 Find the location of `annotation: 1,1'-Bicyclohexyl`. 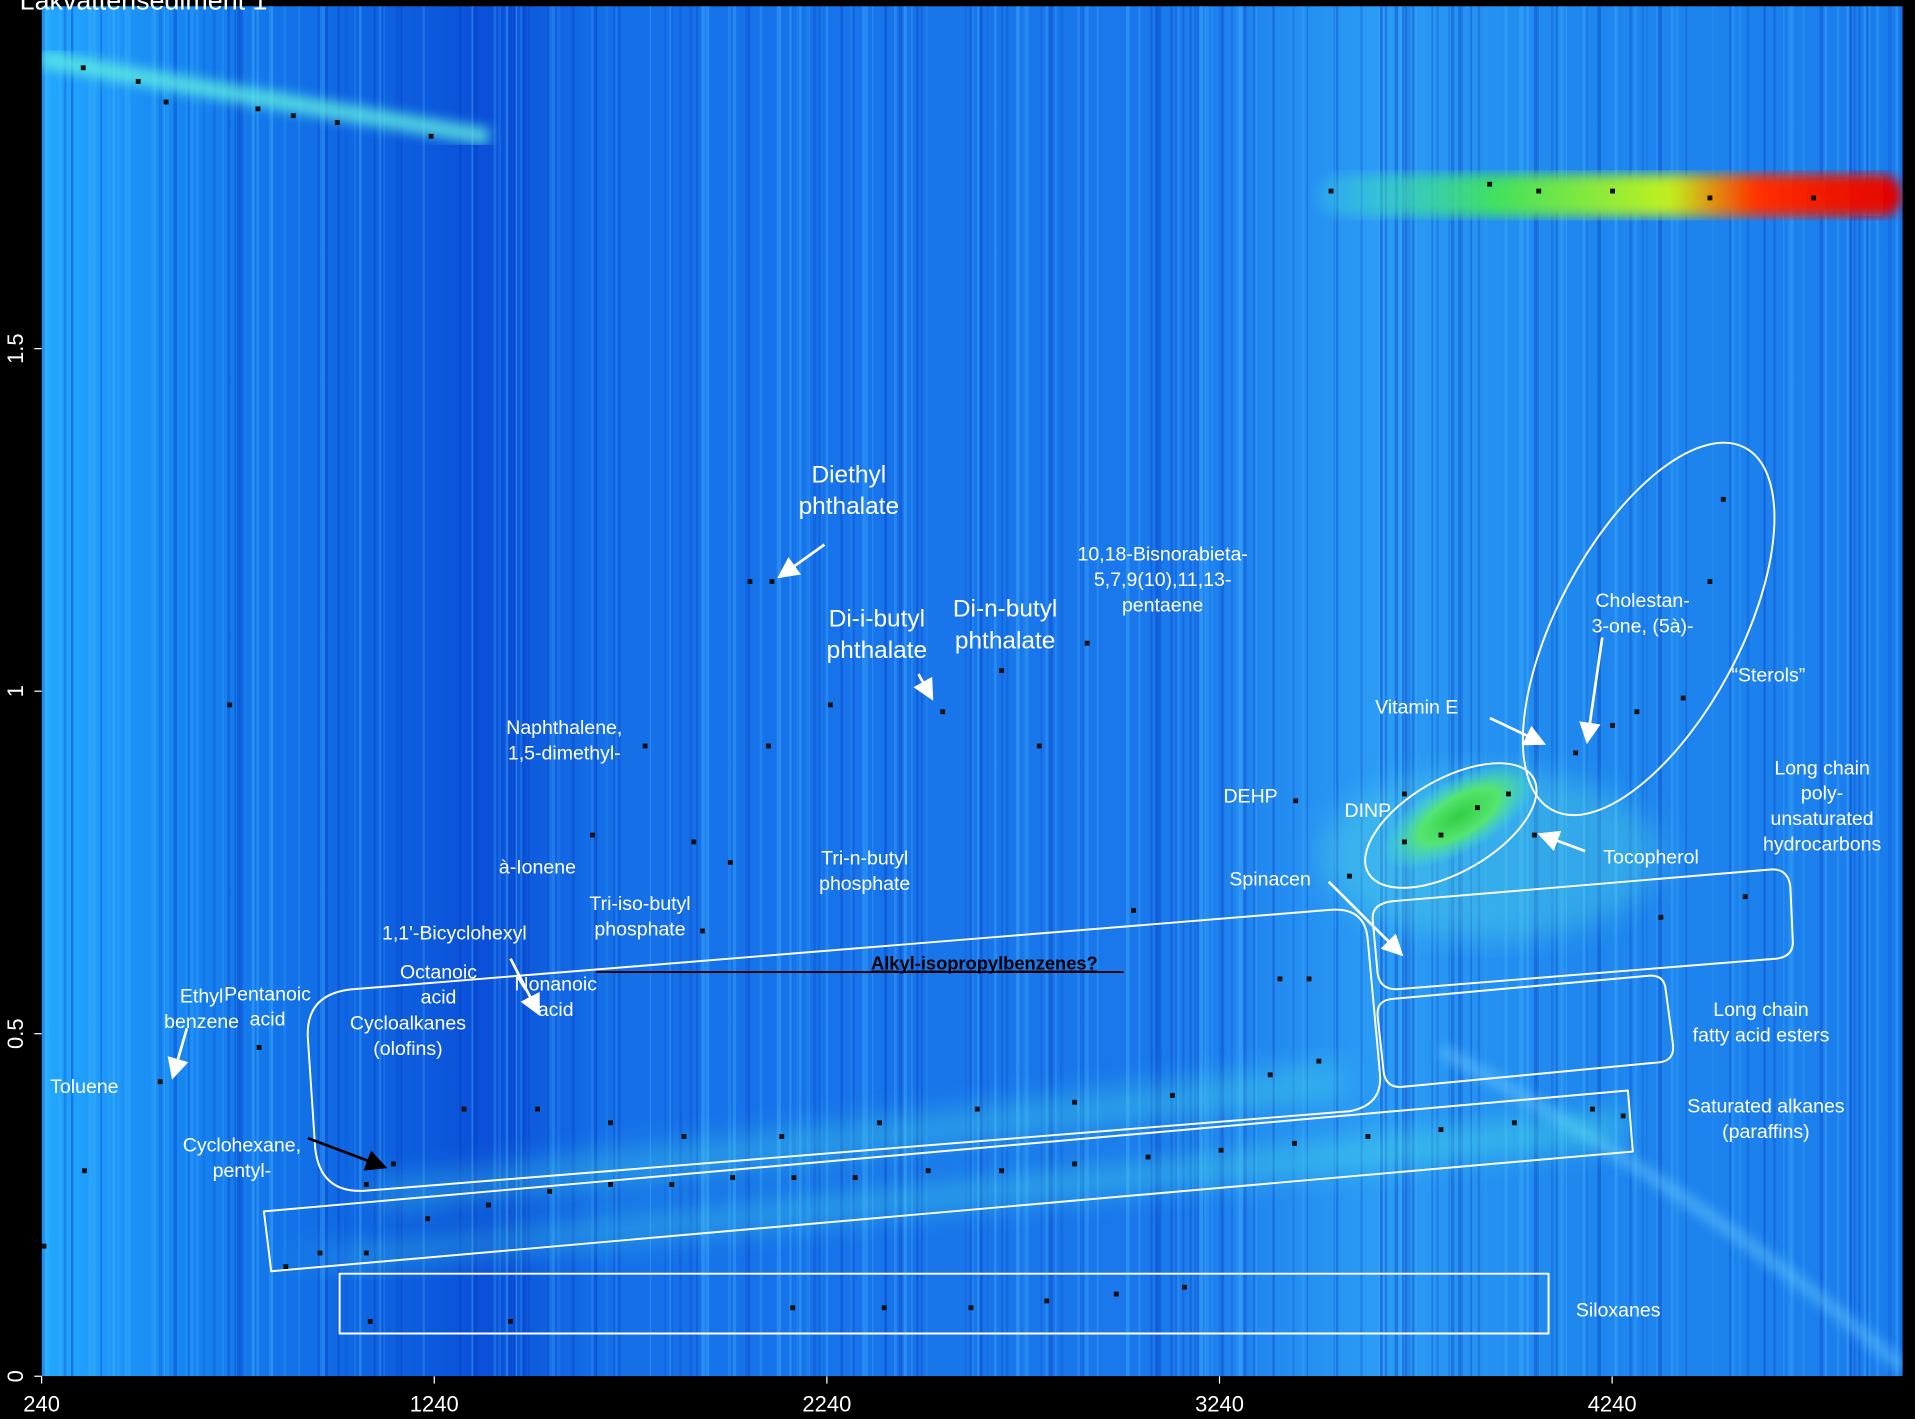

annotation: 1,1'-Bicyclohexyl is located at coordinates (454, 933).